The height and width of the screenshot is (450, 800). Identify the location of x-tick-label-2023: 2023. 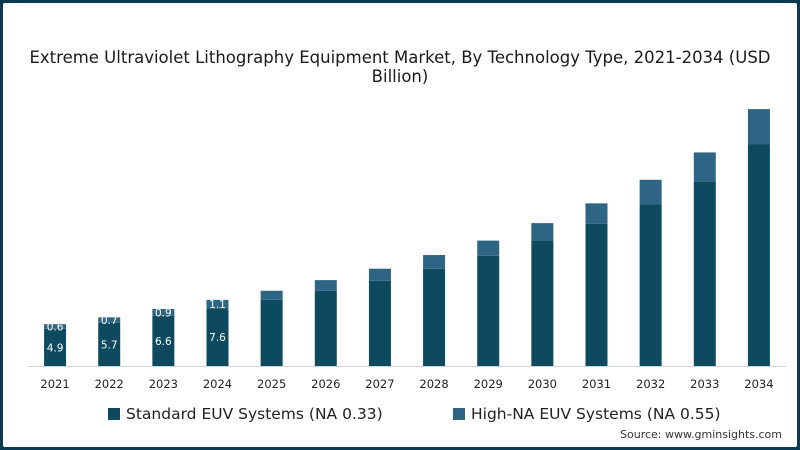
(163, 384).